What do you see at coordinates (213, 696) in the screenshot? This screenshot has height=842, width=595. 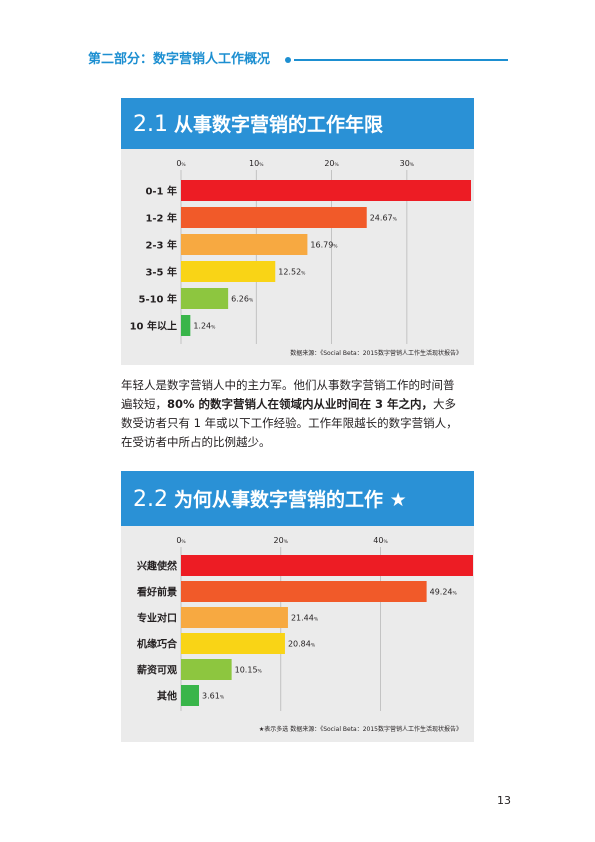 I see `data-label: 3.61%` at bounding box center [213, 696].